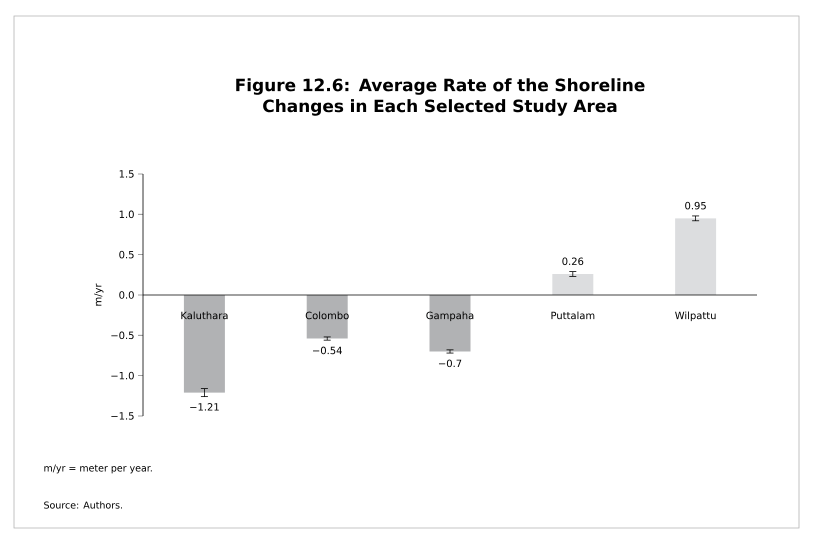 This screenshot has width=813, height=544. Describe the element at coordinates (126, 295) in the screenshot. I see `y-tick-label: 0.0` at that location.